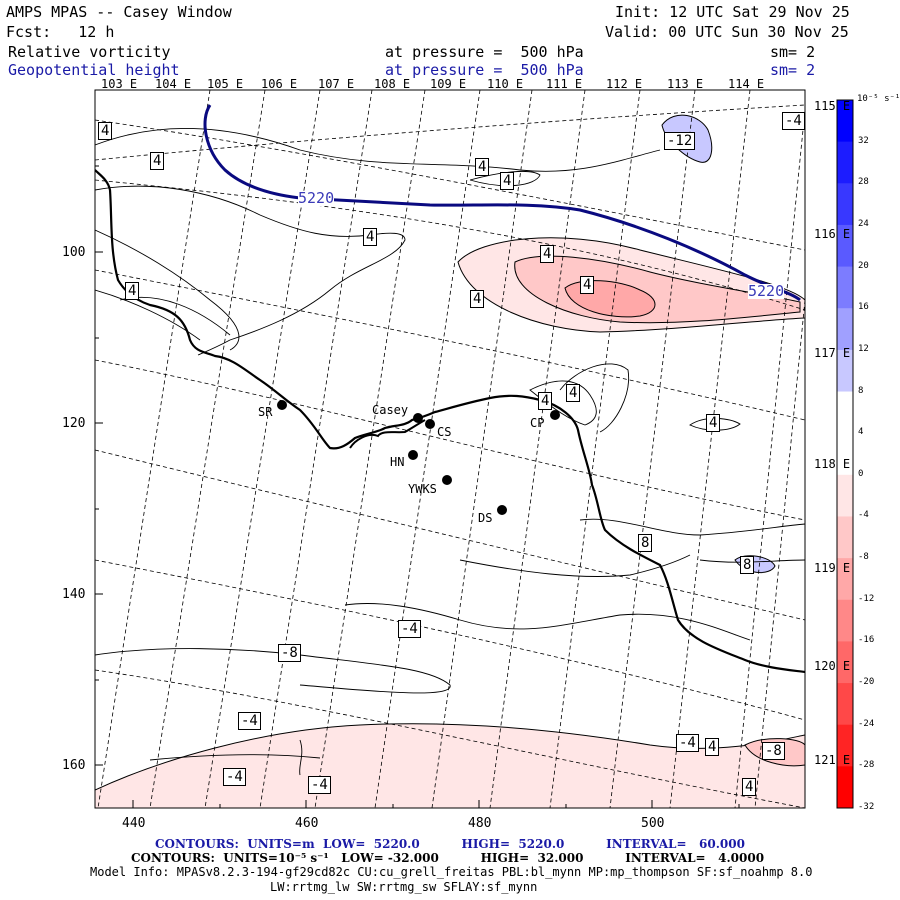  Describe the element at coordinates (832, 464) in the screenshot. I see `lon-label-right: 118 E` at that location.